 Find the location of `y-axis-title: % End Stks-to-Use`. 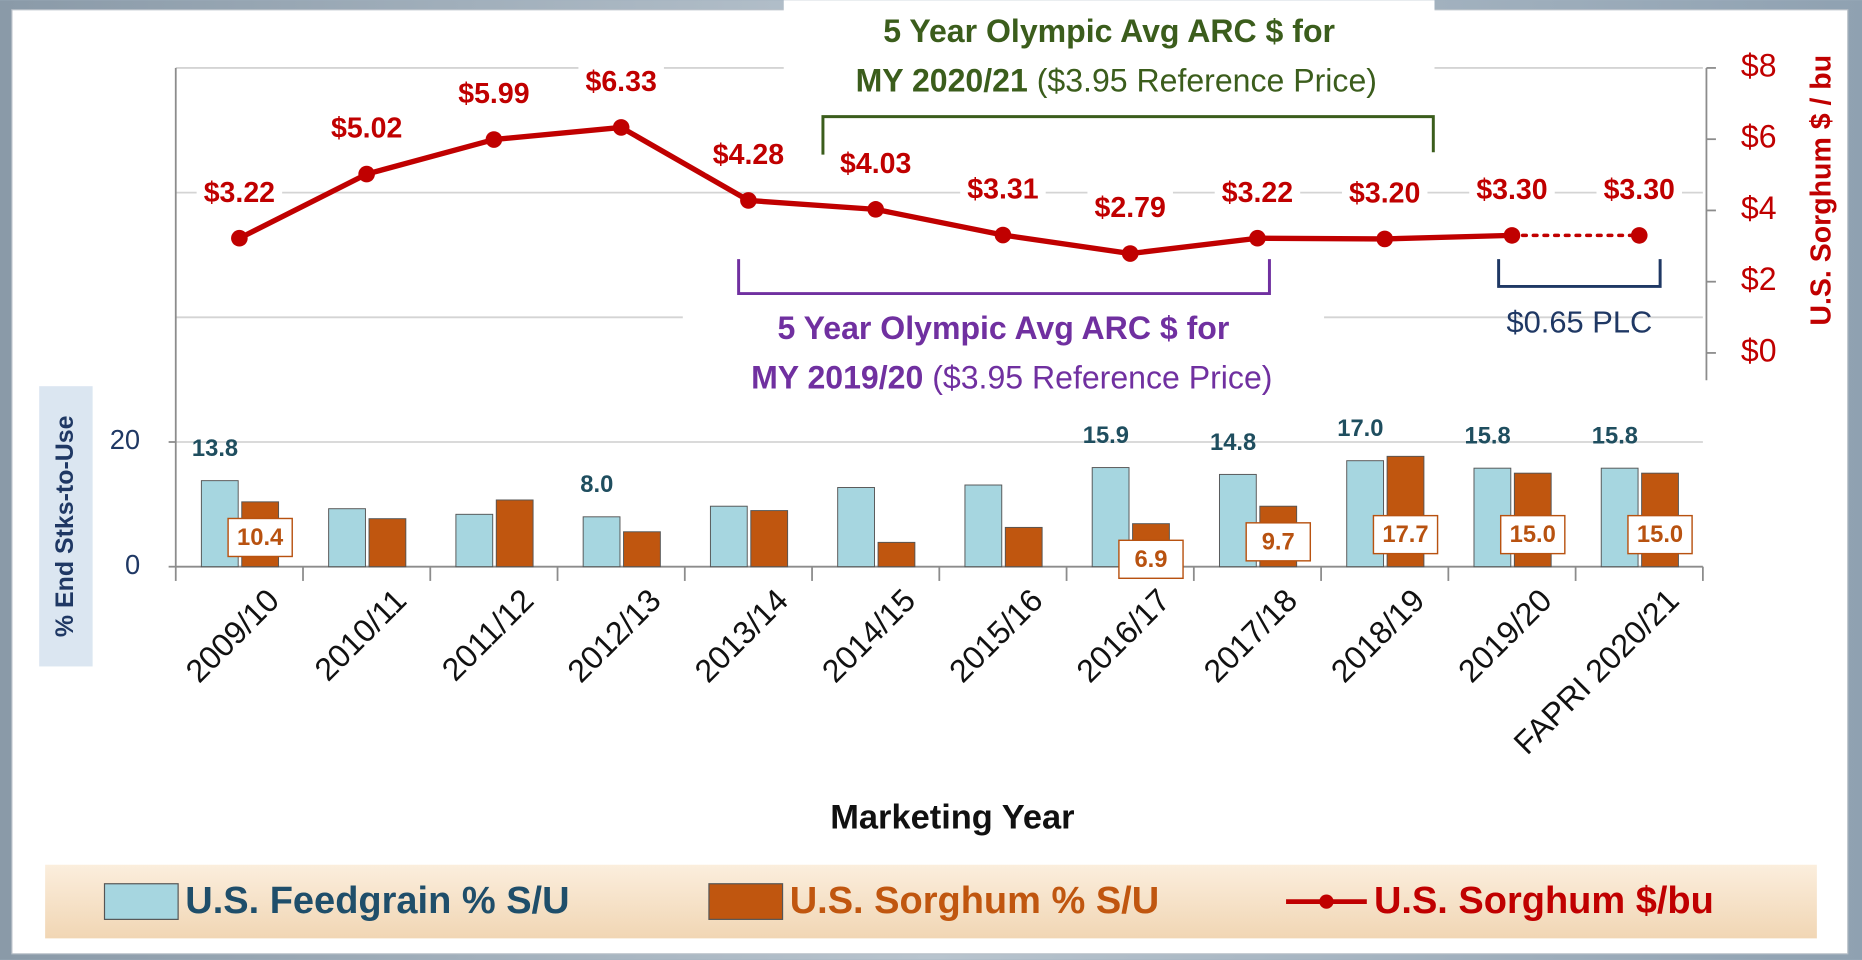

y-axis-title: % End Stks-to-Use is located at coordinates (65, 526).